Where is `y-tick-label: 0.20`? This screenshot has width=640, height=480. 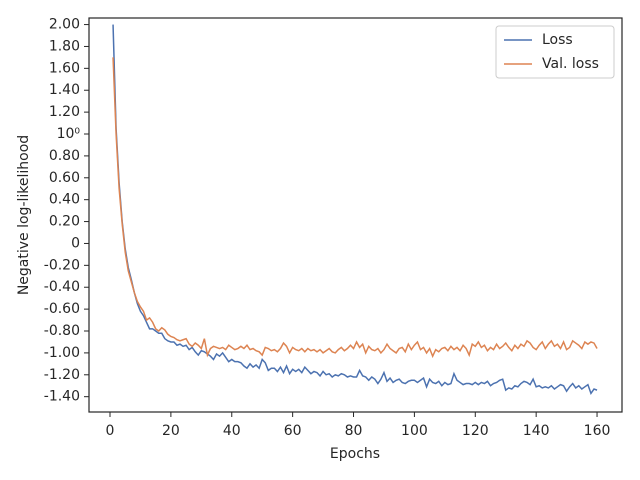
y-tick-label: 0.20 is located at coordinates (64, 222).